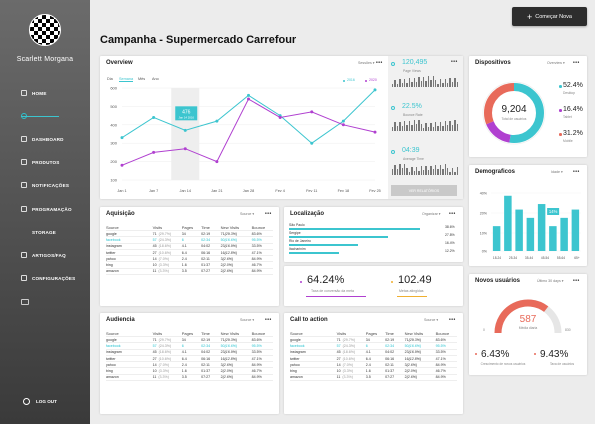  Describe the element at coordinates (110, 79) in the screenshot. I see `tab-dia: Dia` at that location.